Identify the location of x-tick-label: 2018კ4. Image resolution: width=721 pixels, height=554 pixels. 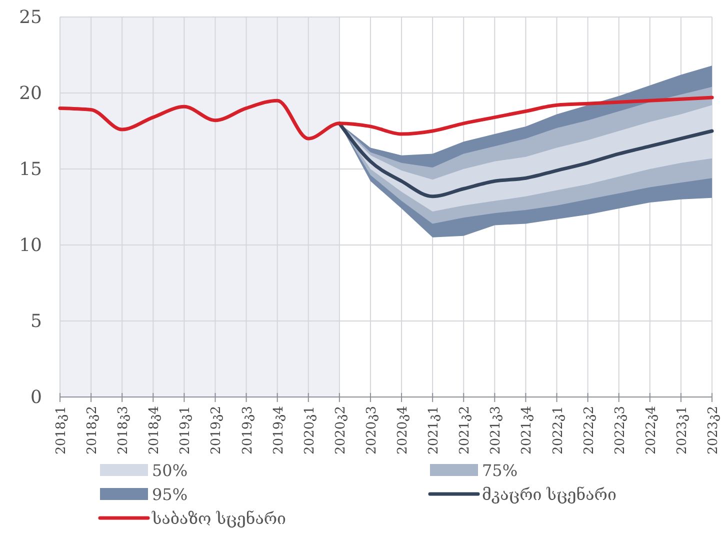
(154, 430).